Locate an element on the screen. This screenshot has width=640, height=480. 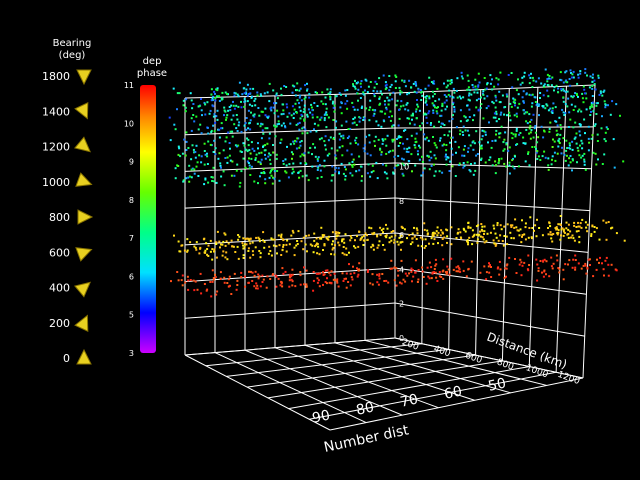
arrow-legend-label: 1400 is located at coordinates (56, 111).